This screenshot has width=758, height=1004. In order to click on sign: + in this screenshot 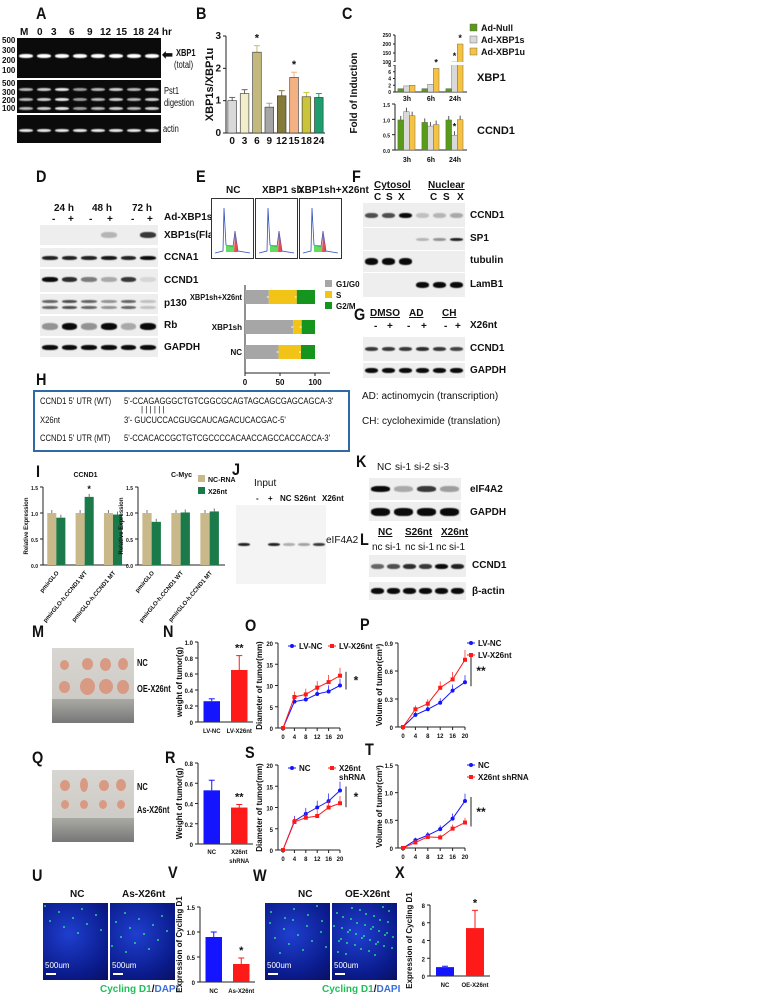, I will do `click(390, 326)`.